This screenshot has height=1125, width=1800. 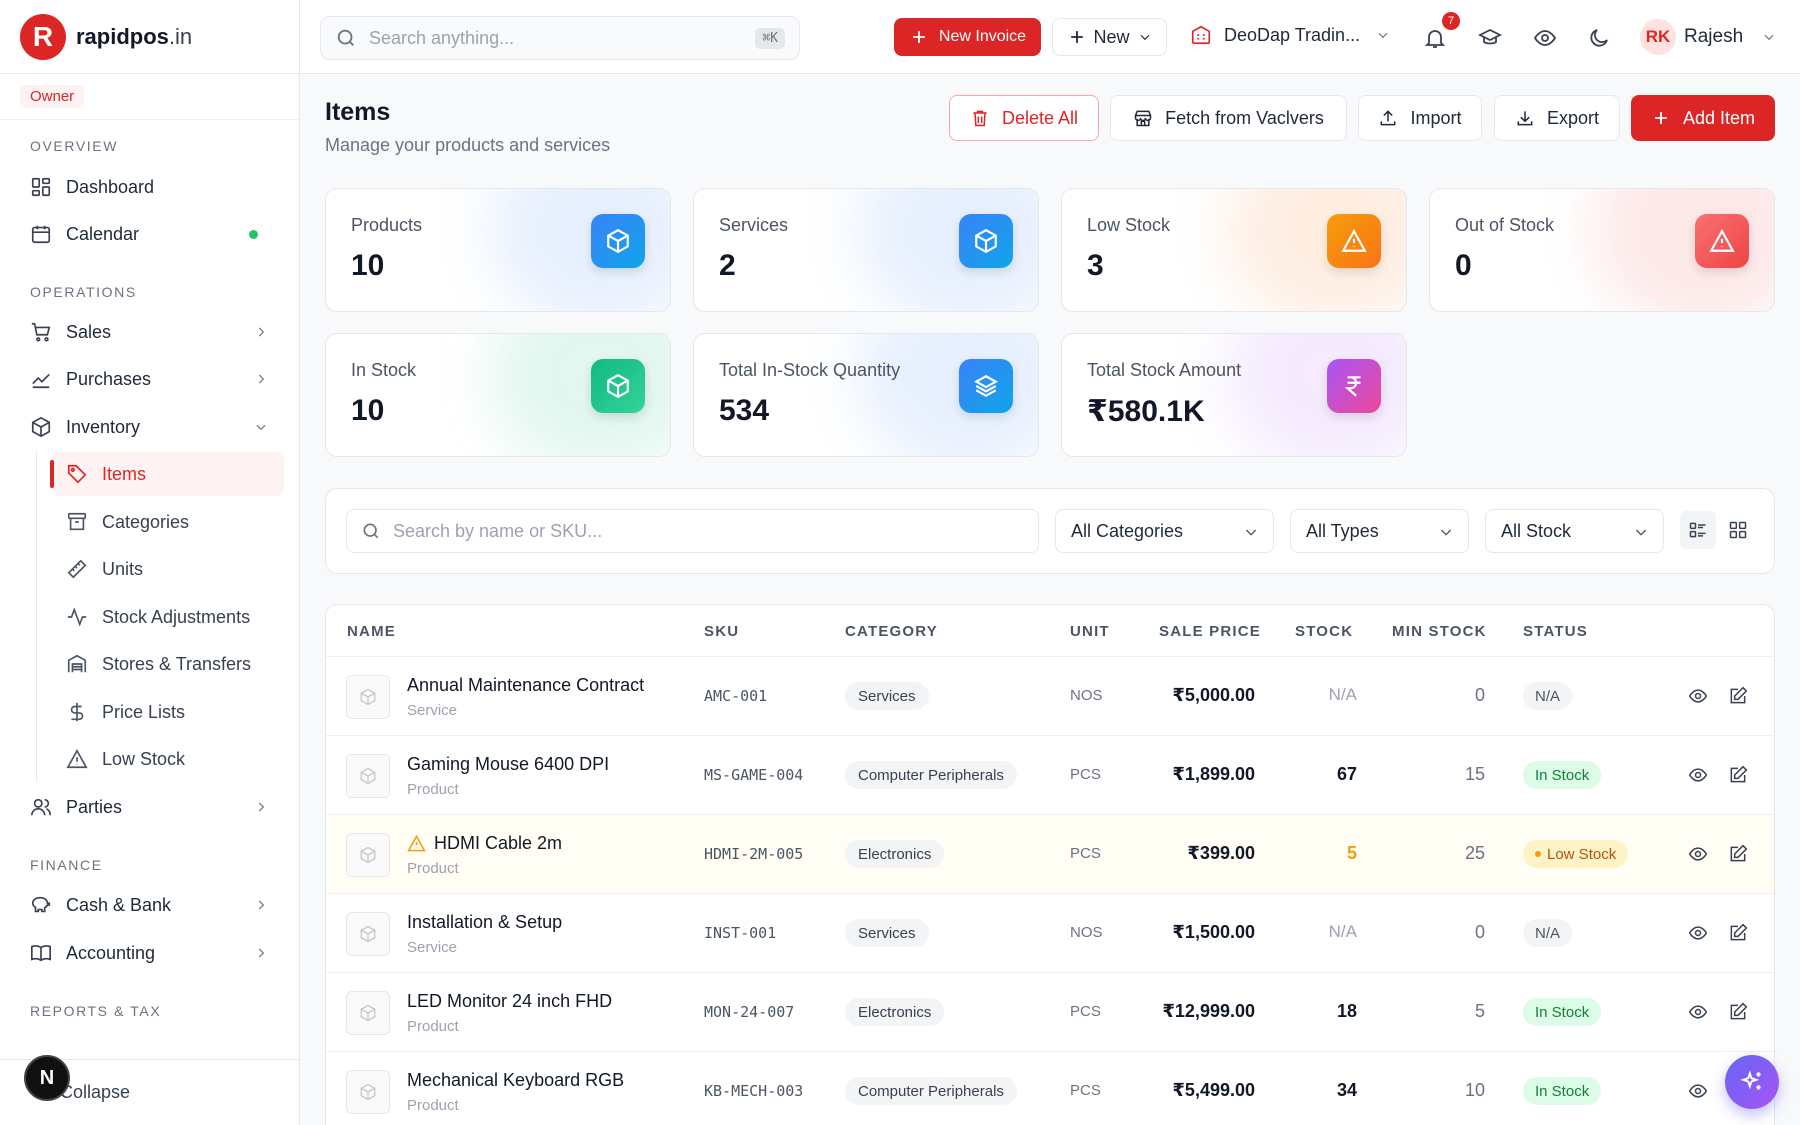 I want to click on item-name: Mechanical Keyboard RGB, so click(x=516, y=1080).